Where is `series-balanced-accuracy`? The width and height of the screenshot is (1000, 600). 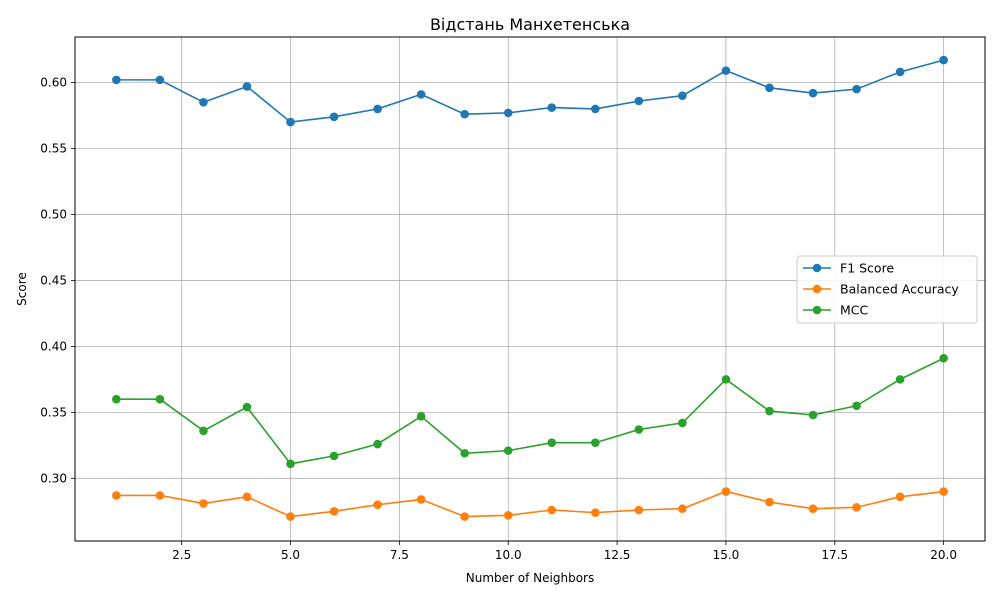
series-balanced-accuracy is located at coordinates (530, 504).